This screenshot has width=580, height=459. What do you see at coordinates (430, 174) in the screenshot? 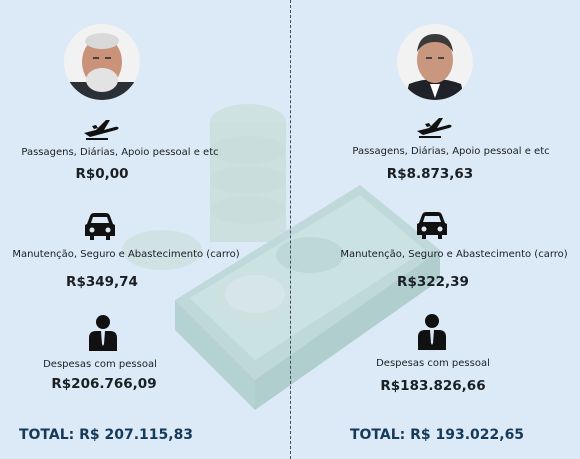
I see `travel-value: R$8.873,63` at bounding box center [430, 174].